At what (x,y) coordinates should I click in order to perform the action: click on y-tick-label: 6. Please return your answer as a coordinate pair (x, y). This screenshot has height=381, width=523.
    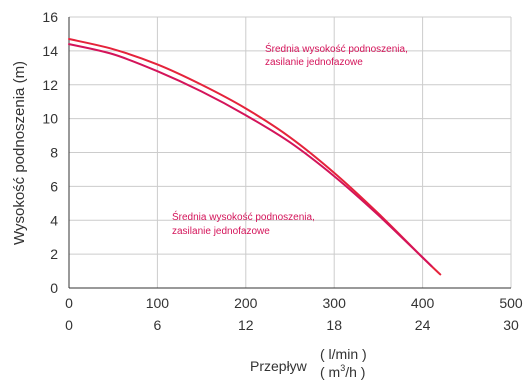
    Looking at the image, I should click on (54, 186).